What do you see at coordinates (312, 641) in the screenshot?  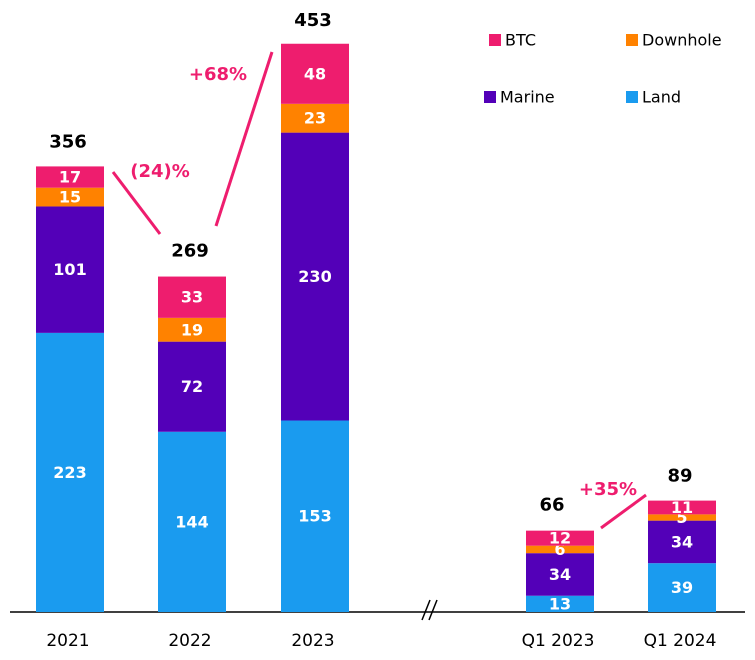 I see `x-tick-label: 2023` at bounding box center [312, 641].